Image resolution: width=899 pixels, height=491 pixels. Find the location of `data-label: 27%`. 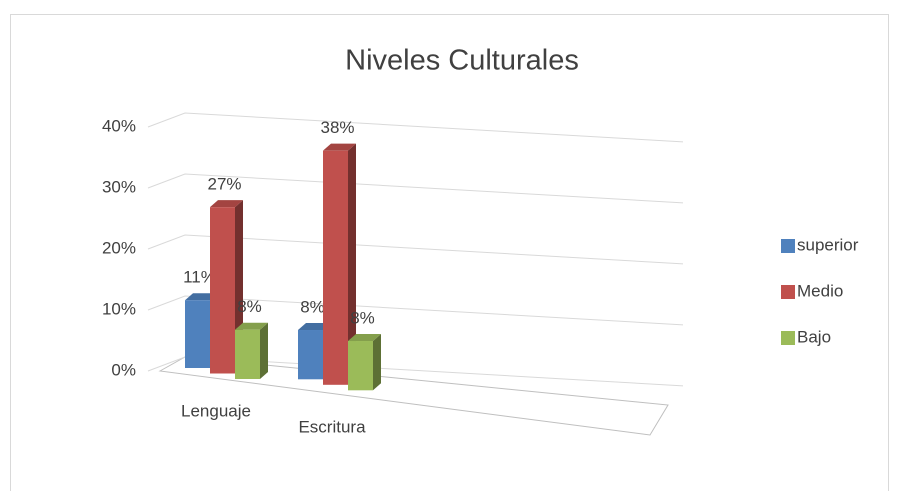

data-label: 27% is located at coordinates (224, 184).